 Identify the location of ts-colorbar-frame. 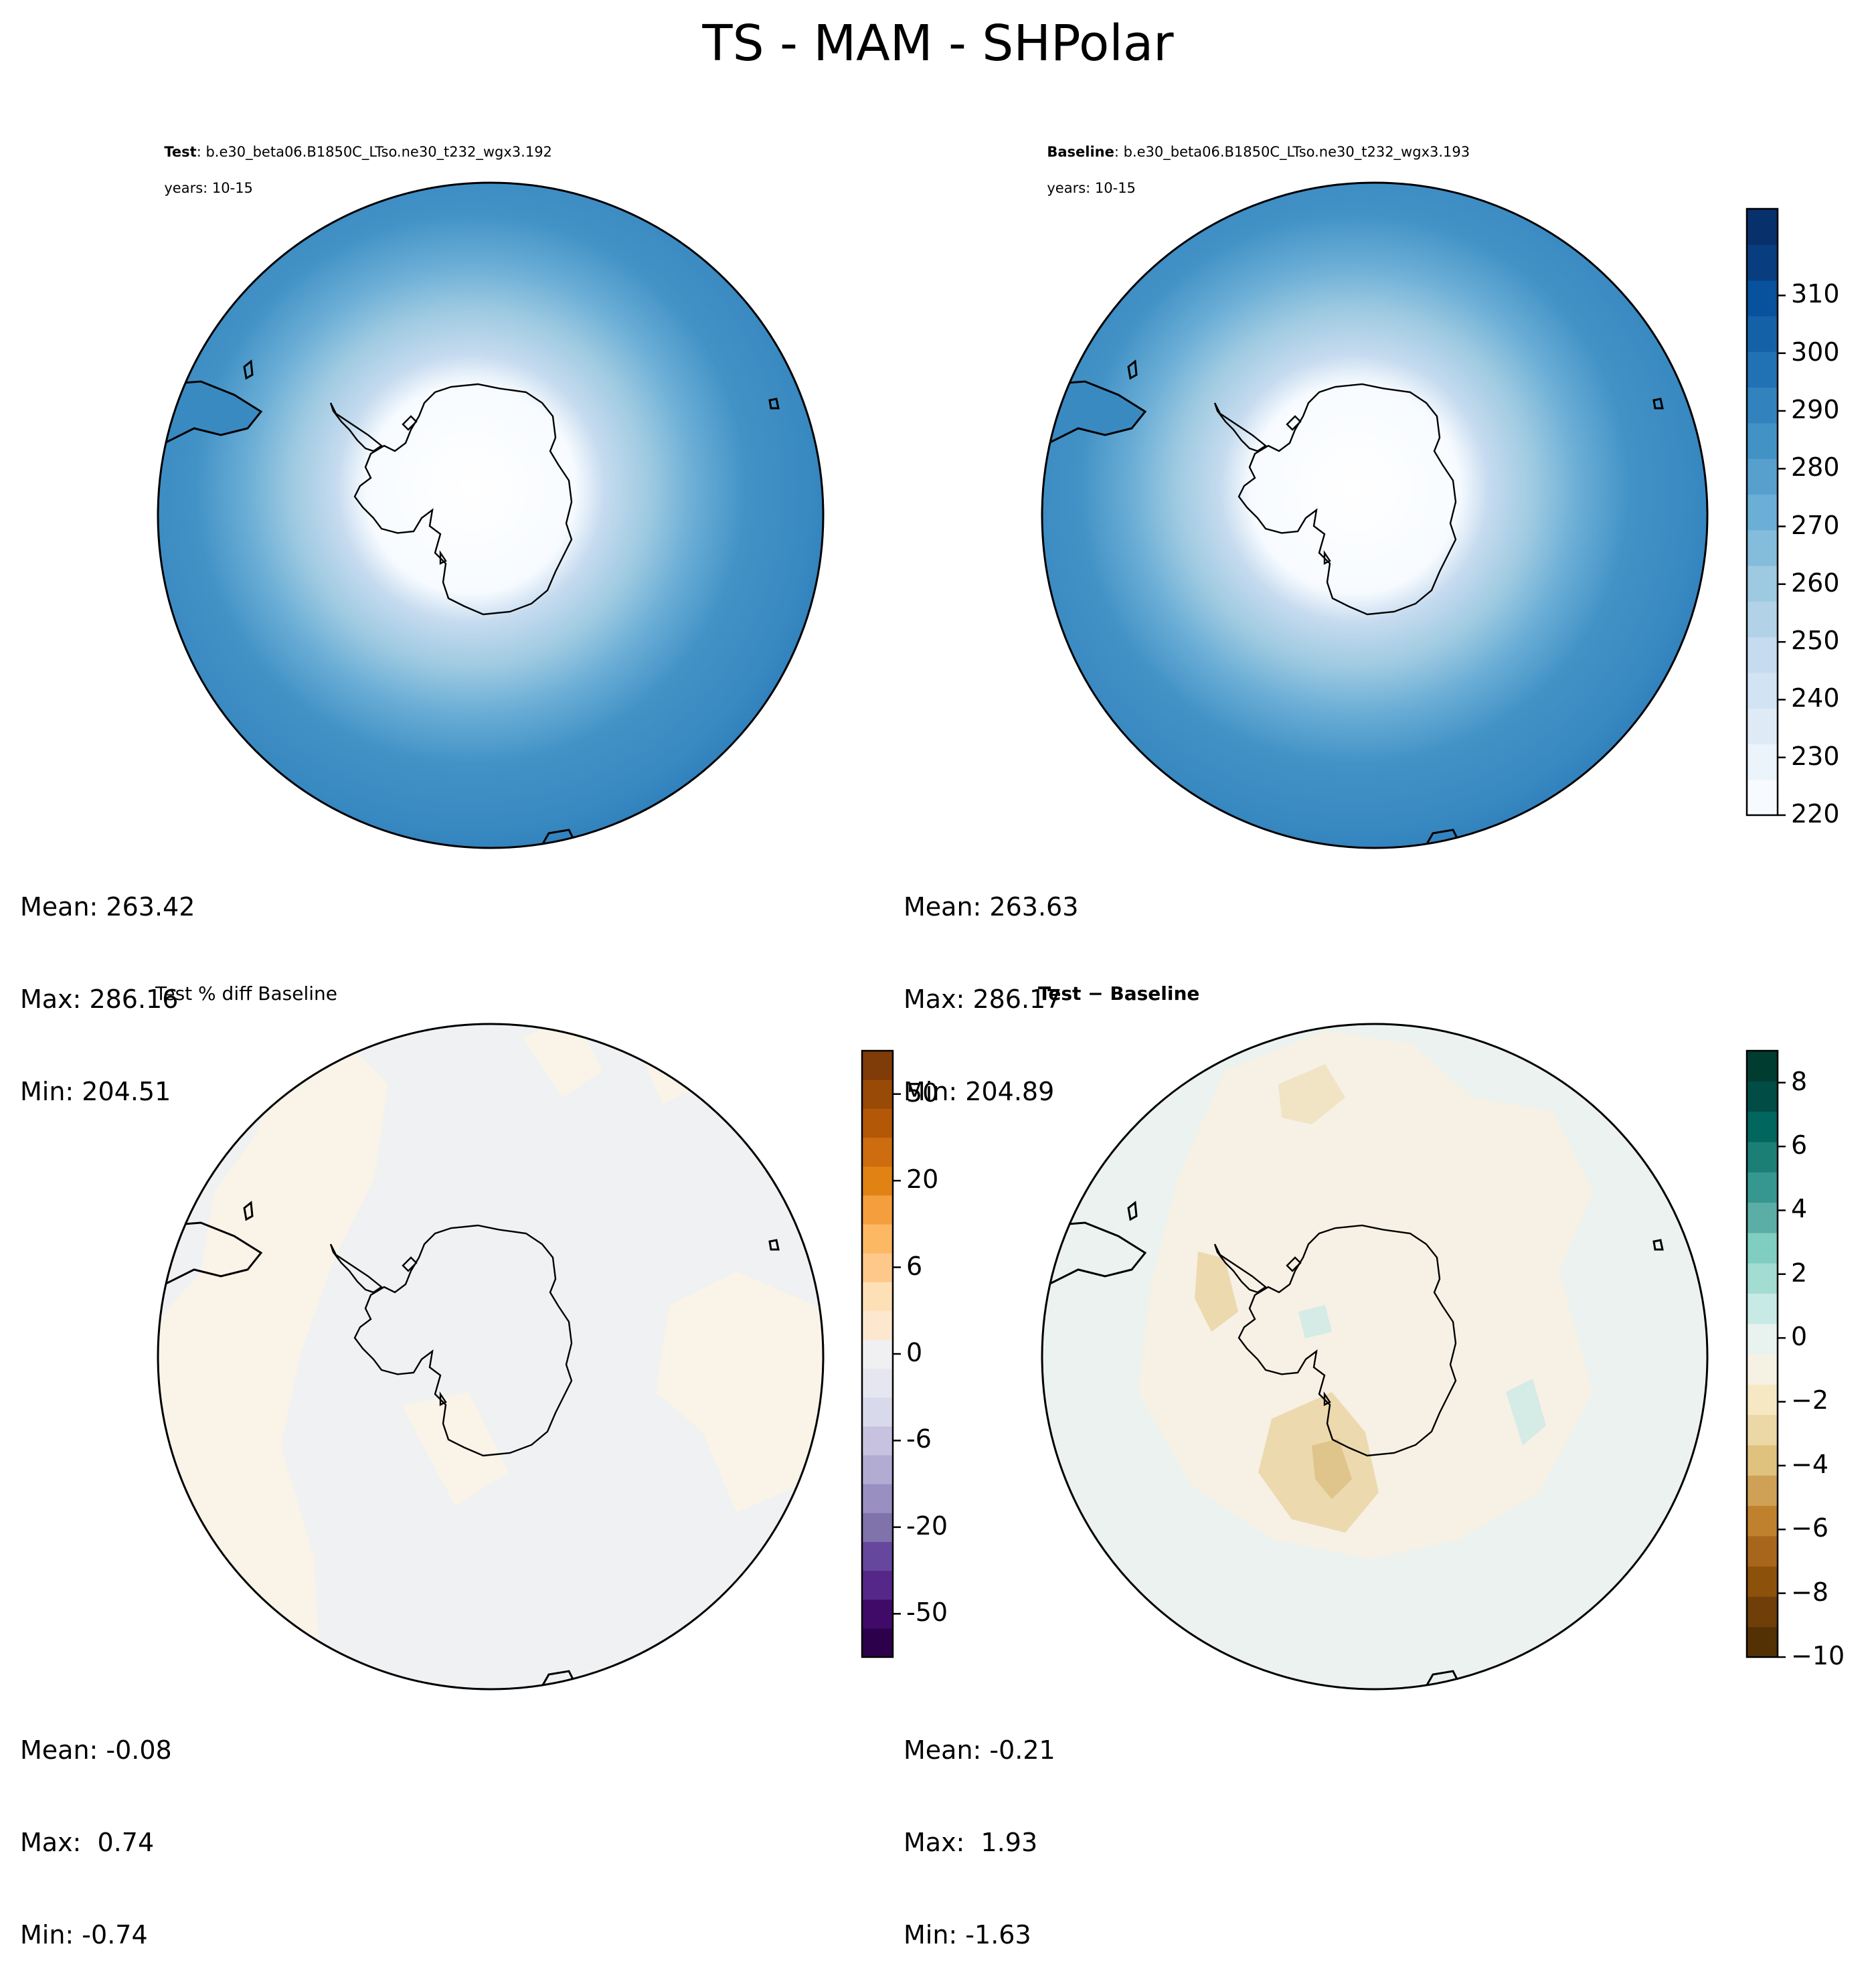
(1762, 512).